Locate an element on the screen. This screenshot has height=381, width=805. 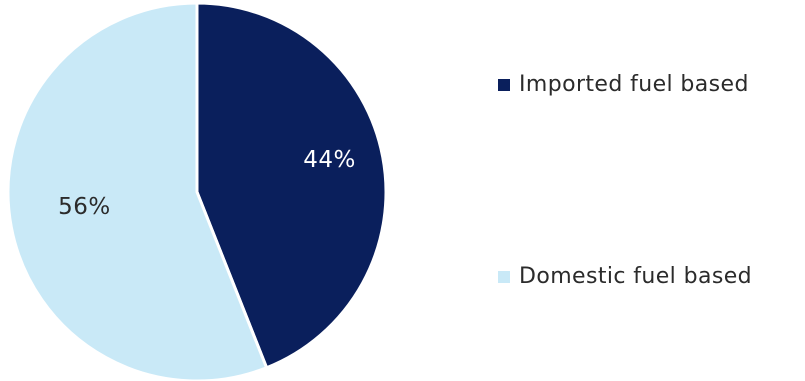
data-label: 44% is located at coordinates (329, 160).